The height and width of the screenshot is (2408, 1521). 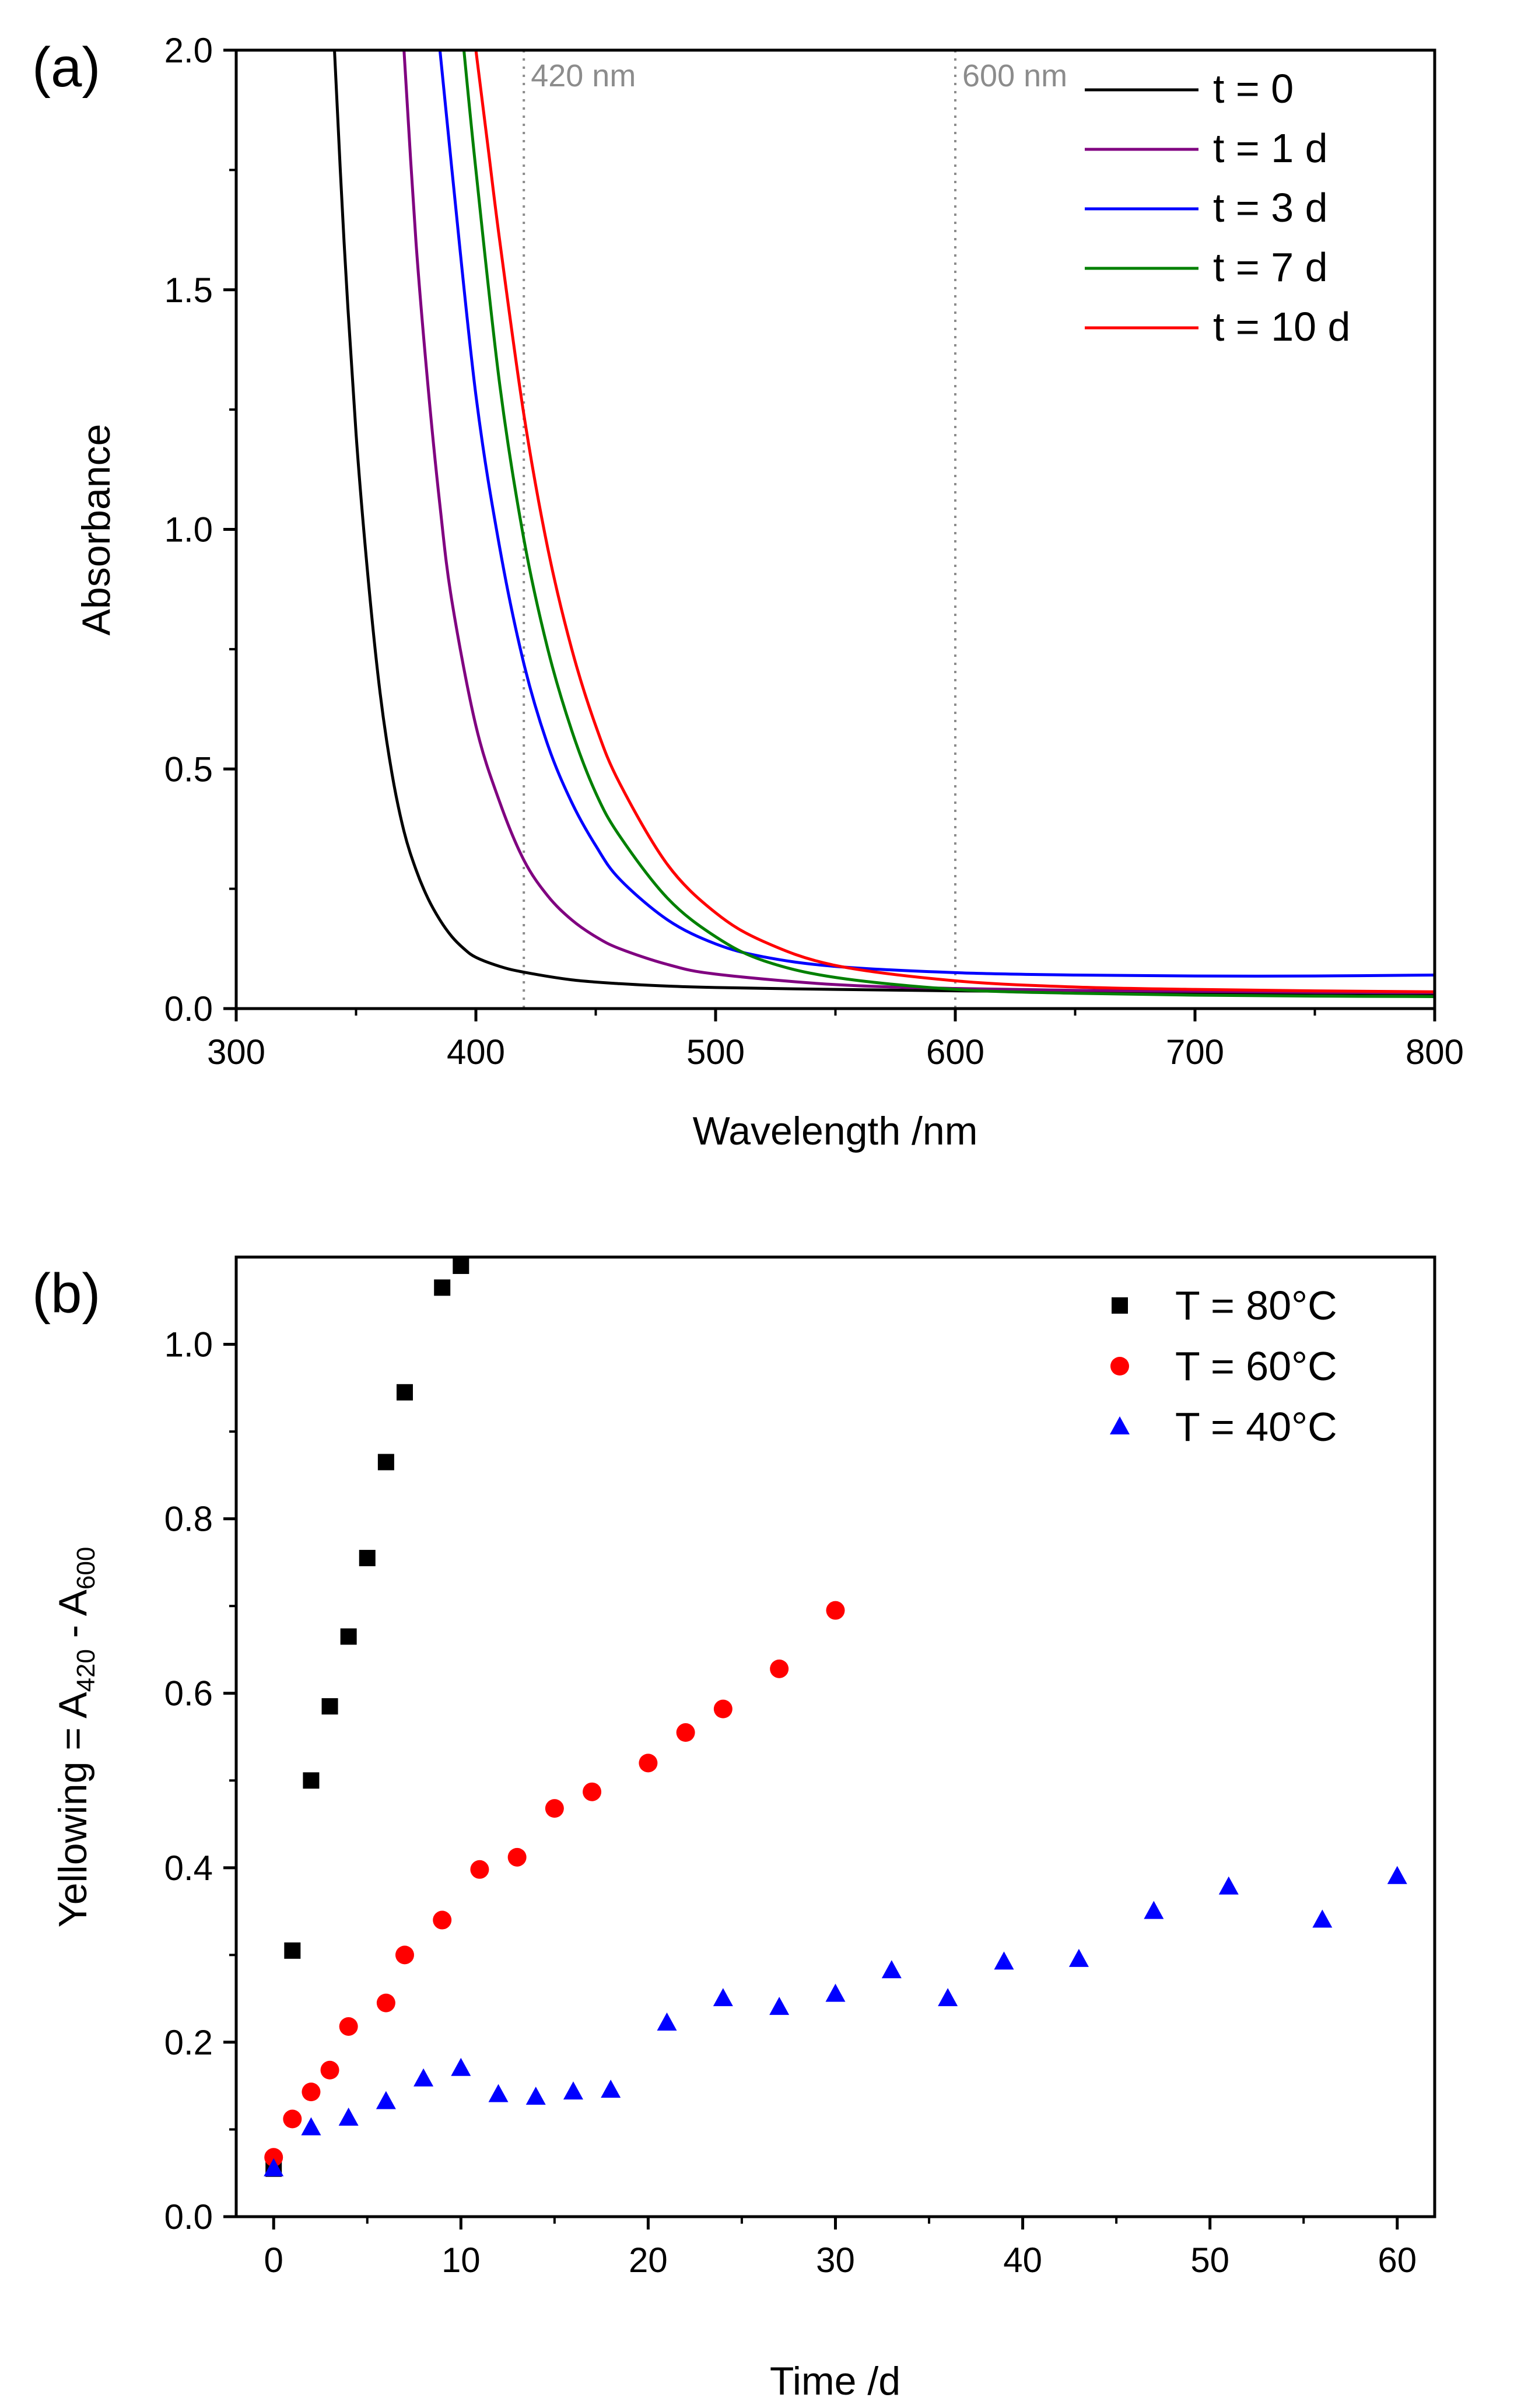 I want to click on panel-a-y-axis-title: Absorbance, so click(x=96, y=530).